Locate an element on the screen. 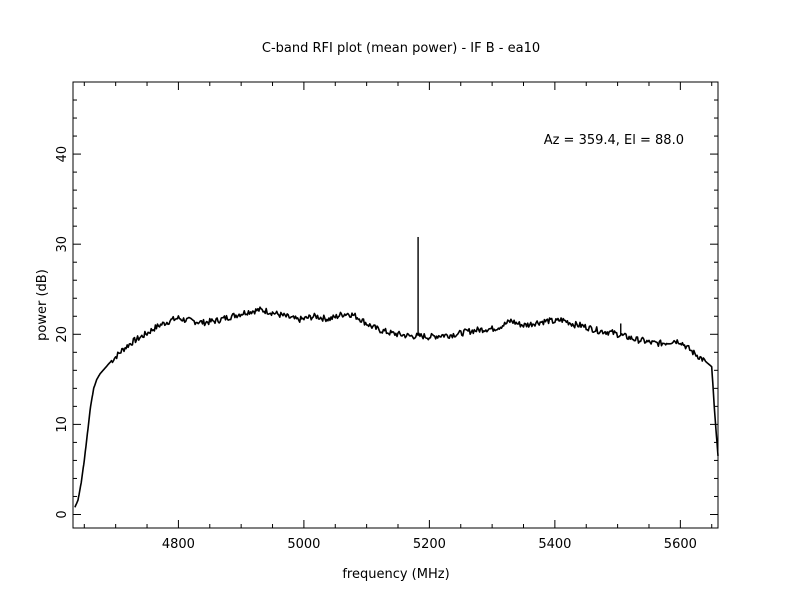  x-tick-label: 5000 is located at coordinates (303, 544).